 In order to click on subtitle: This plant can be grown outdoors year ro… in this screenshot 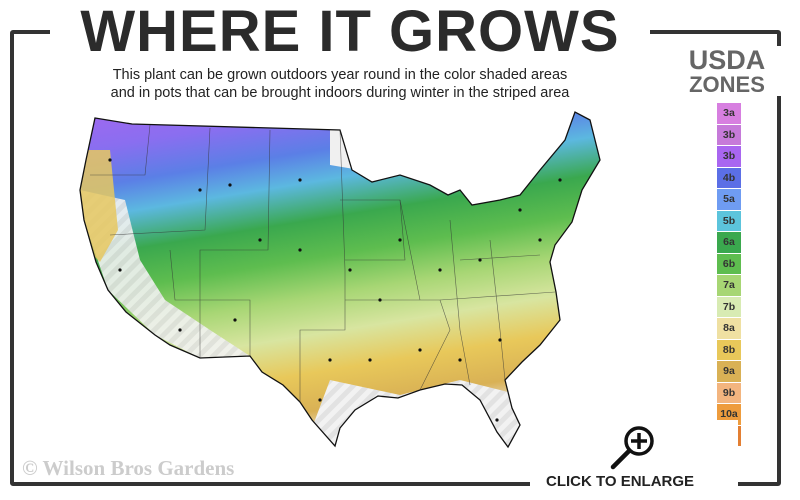, I will do `click(340, 84)`.